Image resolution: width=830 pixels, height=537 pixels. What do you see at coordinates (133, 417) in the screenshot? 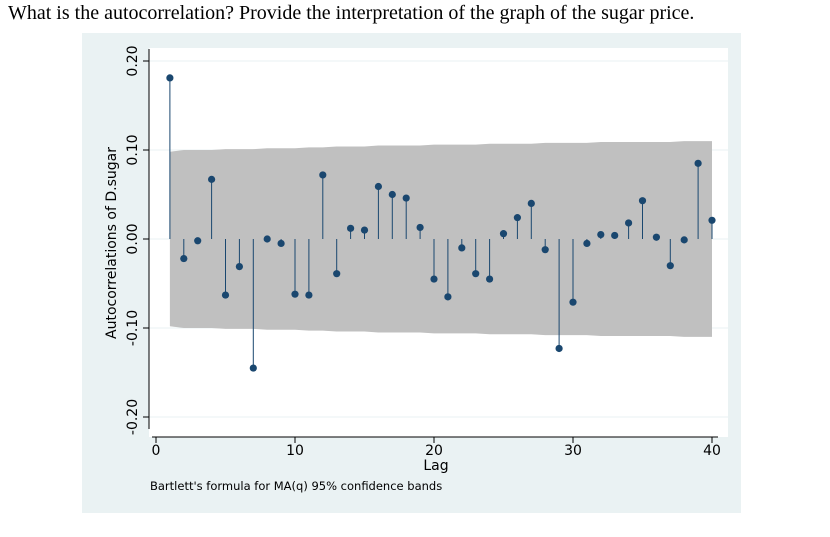
I see `y-tick-label: -0.20` at bounding box center [133, 417].